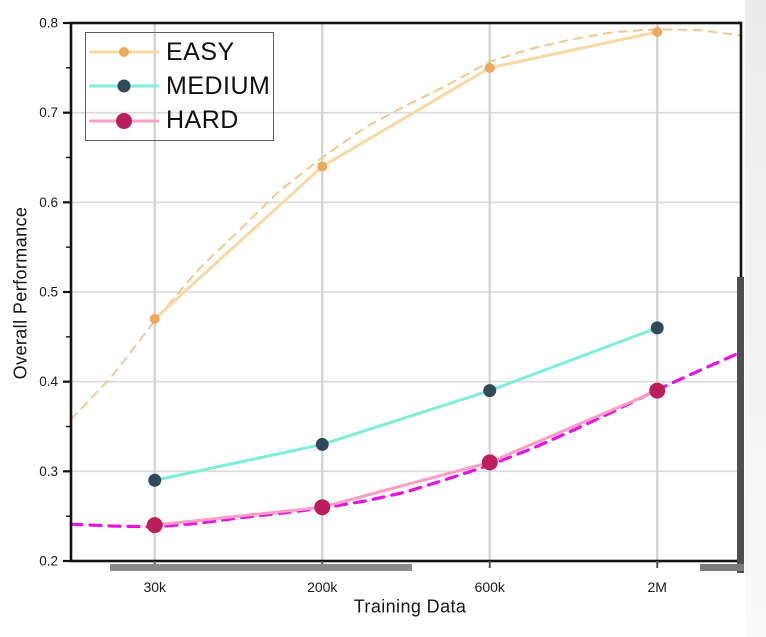 Image resolution: width=766 pixels, height=637 pixels. Describe the element at coordinates (155, 587) in the screenshot. I see `x-tick-label: 30k` at that location.